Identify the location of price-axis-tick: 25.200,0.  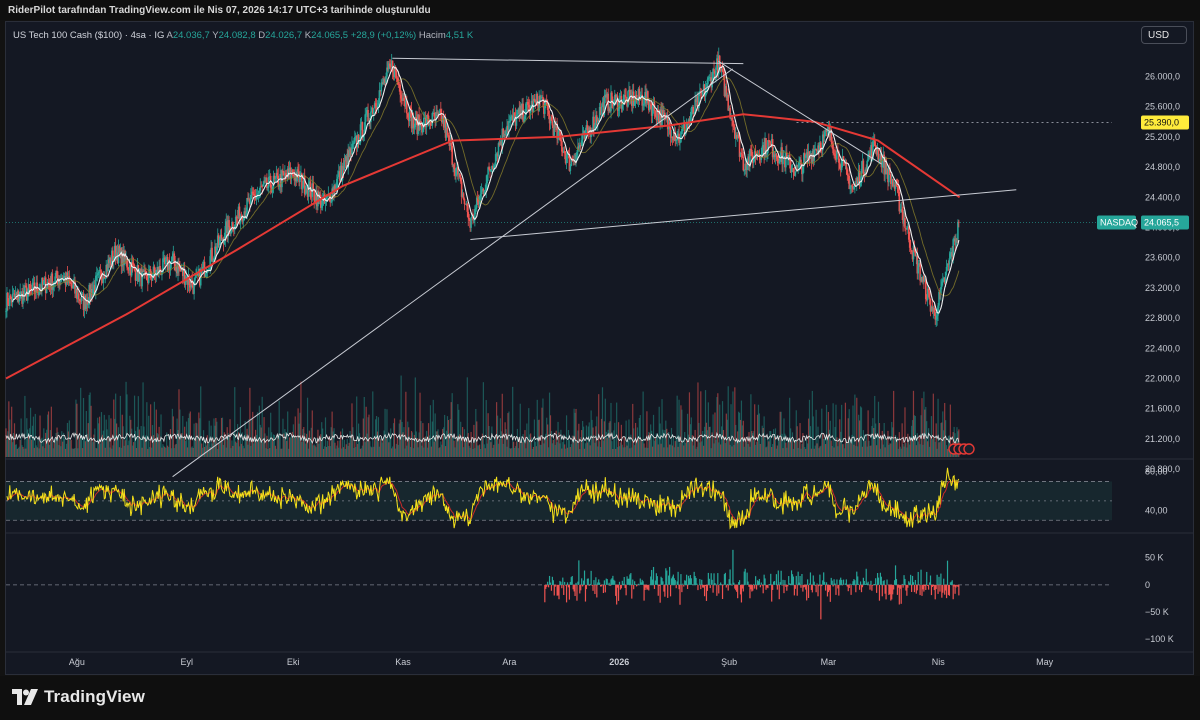
(1162, 137).